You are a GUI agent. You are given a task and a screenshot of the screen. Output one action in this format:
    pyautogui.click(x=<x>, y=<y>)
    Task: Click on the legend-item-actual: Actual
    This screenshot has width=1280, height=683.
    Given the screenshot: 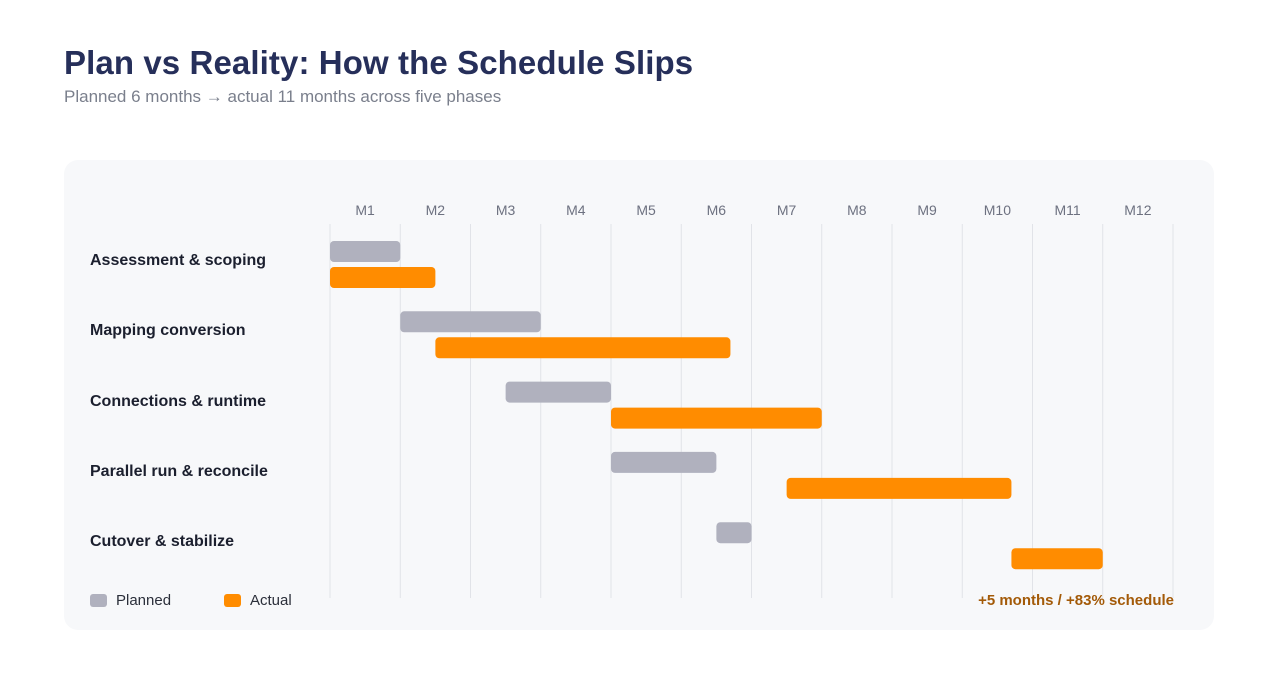 What is the action you would take?
    pyautogui.click(x=258, y=600)
    